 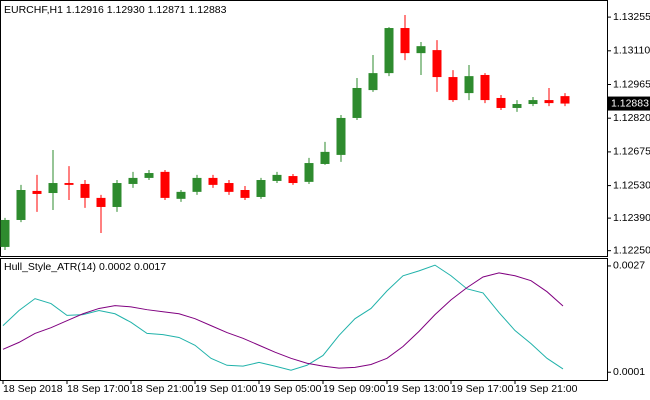 I want to click on y-tick-label: 1.12675, so click(x=631, y=152).